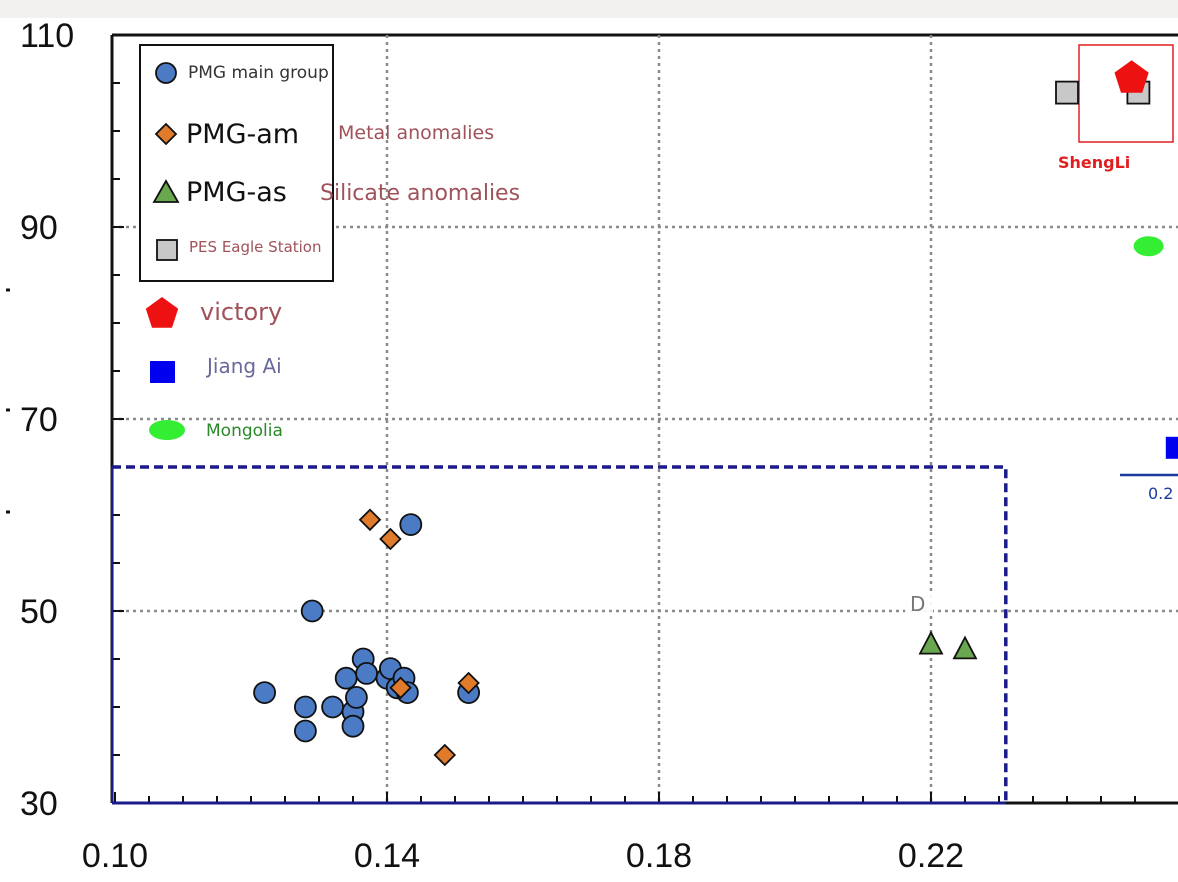 This screenshot has width=1178, height=882. I want to click on annotation-d: D, so click(917, 604).